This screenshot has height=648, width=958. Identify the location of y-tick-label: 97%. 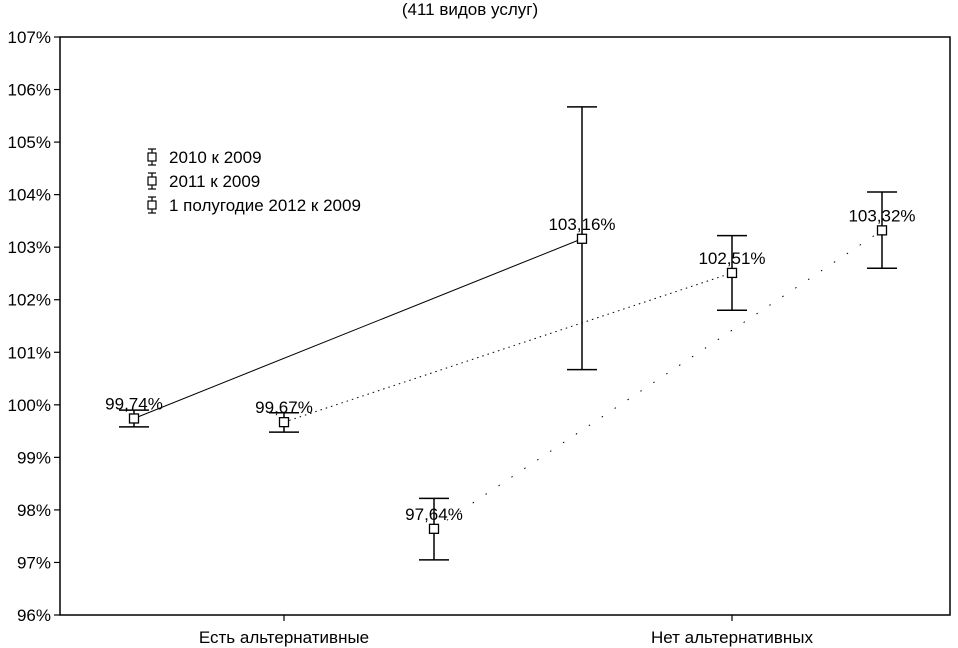
(34, 562).